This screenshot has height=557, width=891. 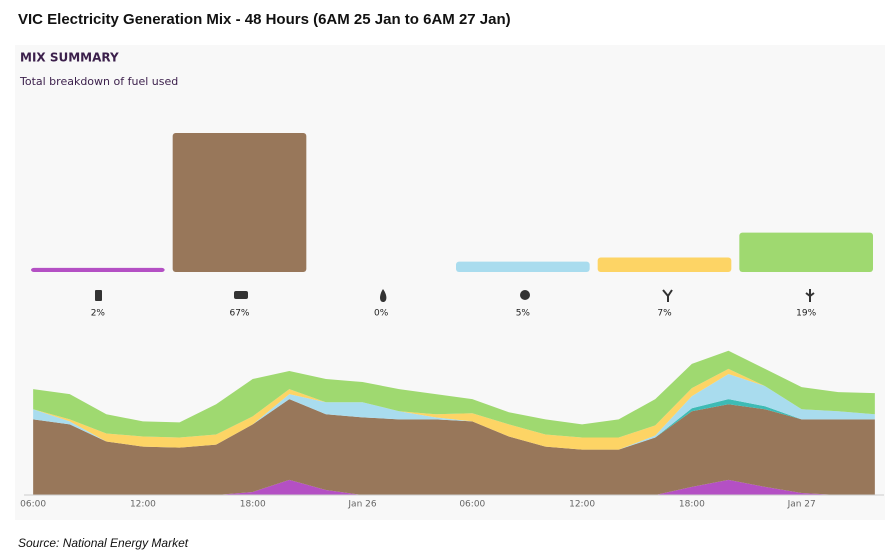 I want to click on panel-subtitle: Total breakdown of fuel used, so click(x=98, y=81).